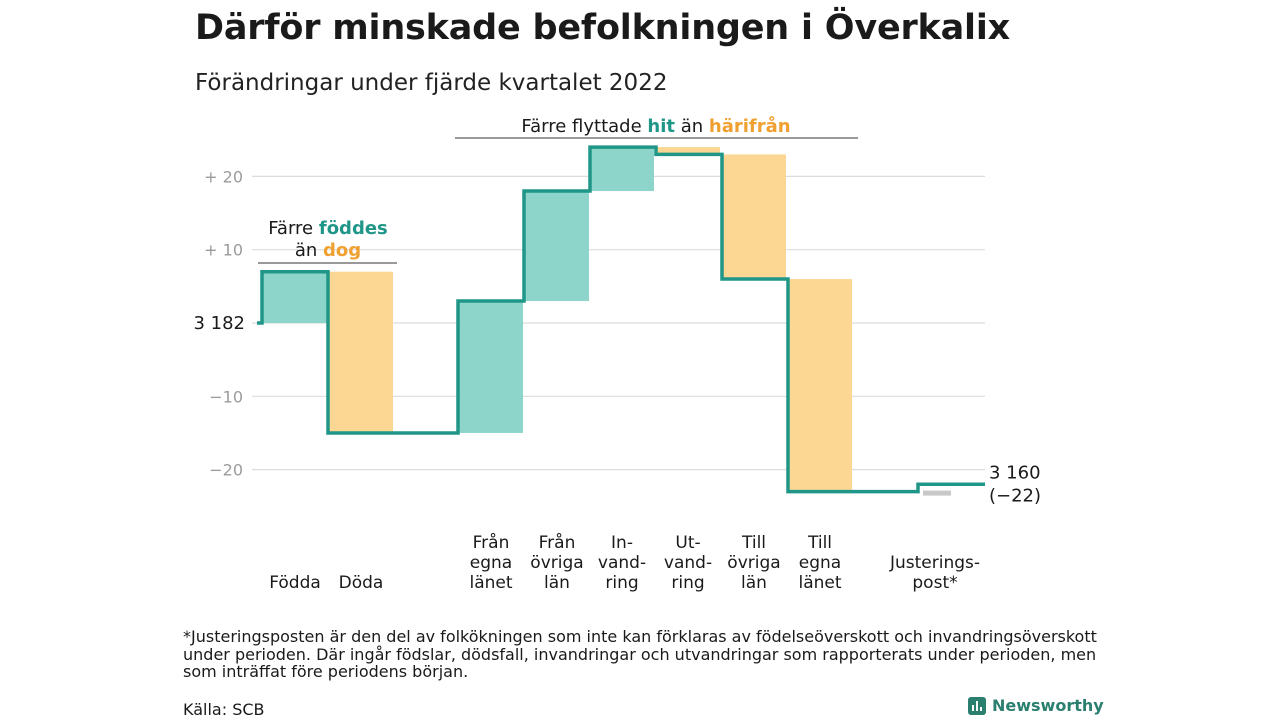  I want to click on end-change-label: (−22), so click(1015, 495).